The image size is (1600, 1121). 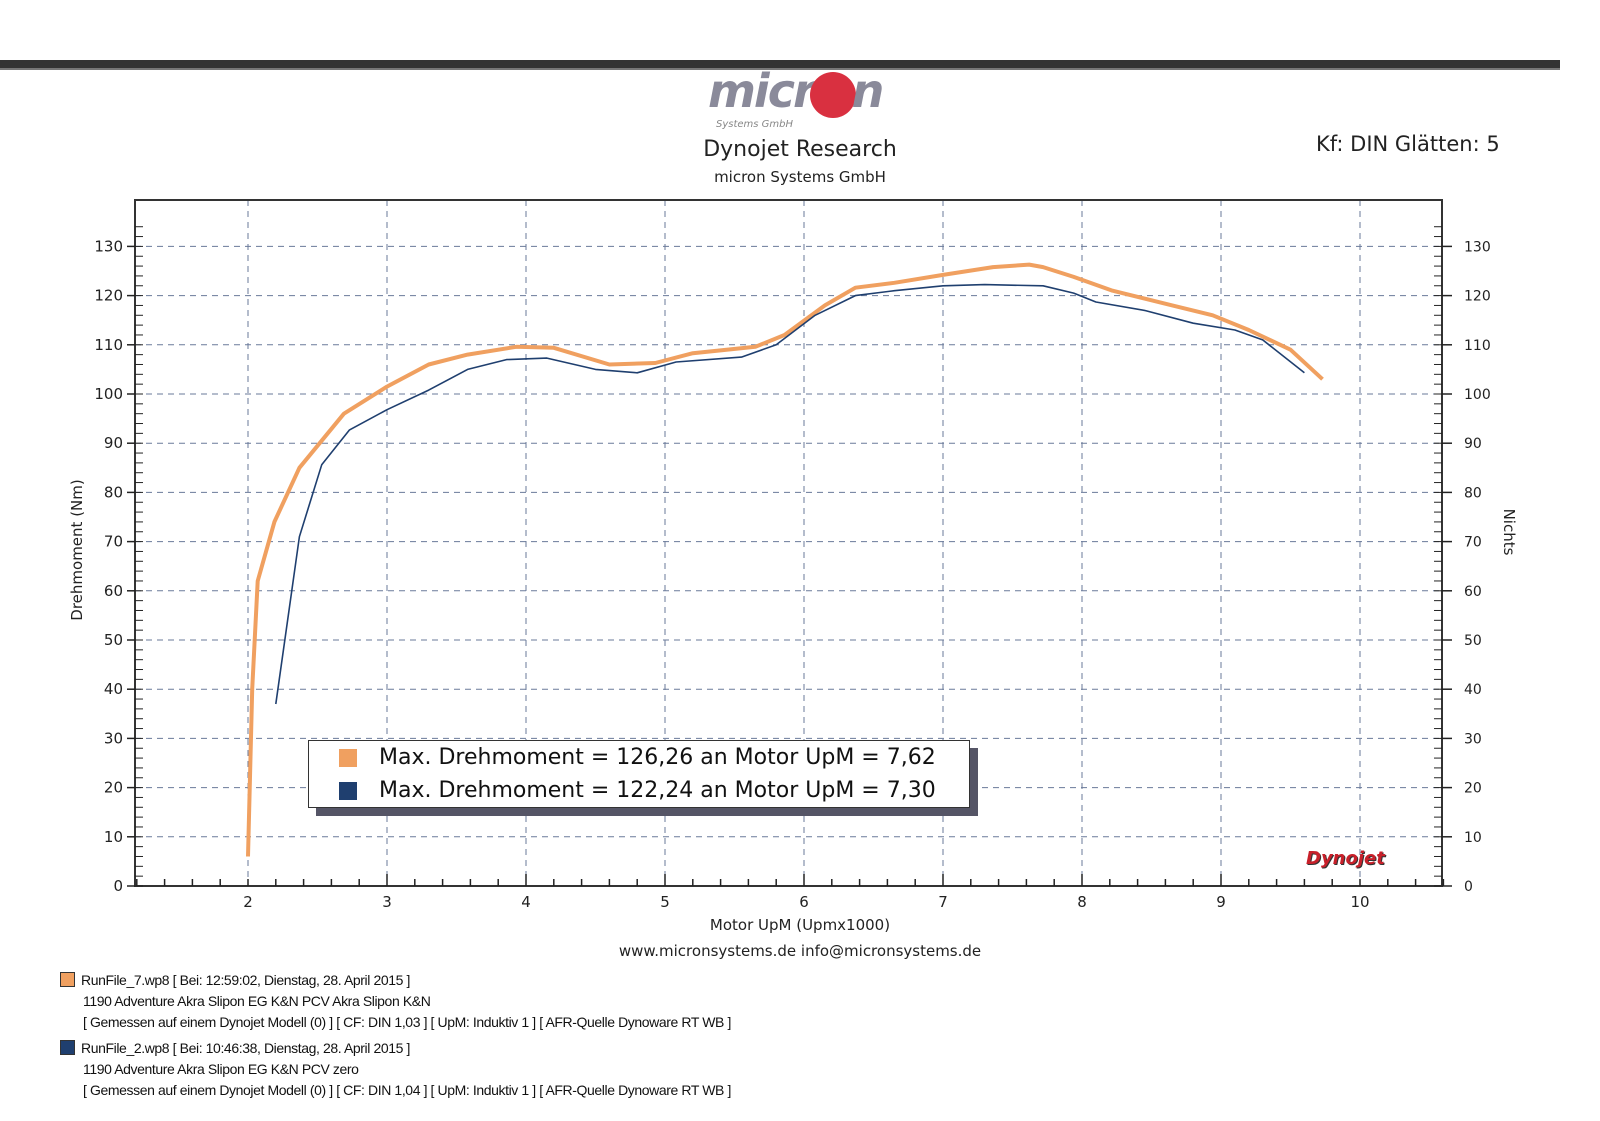 I want to click on y2-tick-label: 130, so click(x=1477, y=247).